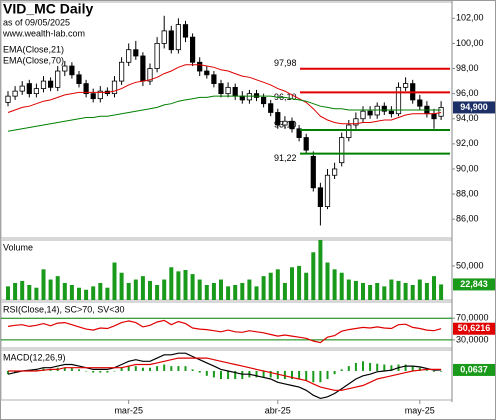 The width and height of the screenshot is (496, 420). Describe the element at coordinates (467, 143) in the screenshot. I see `y-tick-label: 92,00` at that location.